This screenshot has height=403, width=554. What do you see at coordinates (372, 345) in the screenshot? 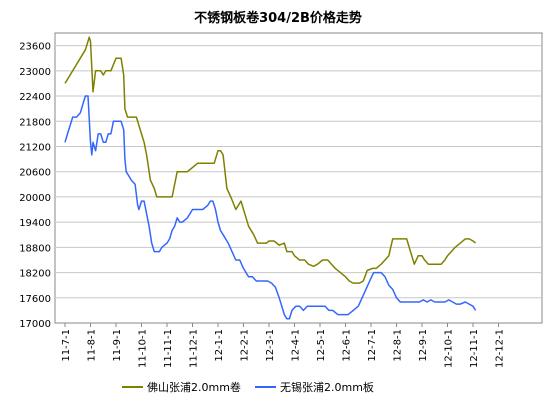
I see `x-tick-label: 12-7-1` at bounding box center [372, 345].